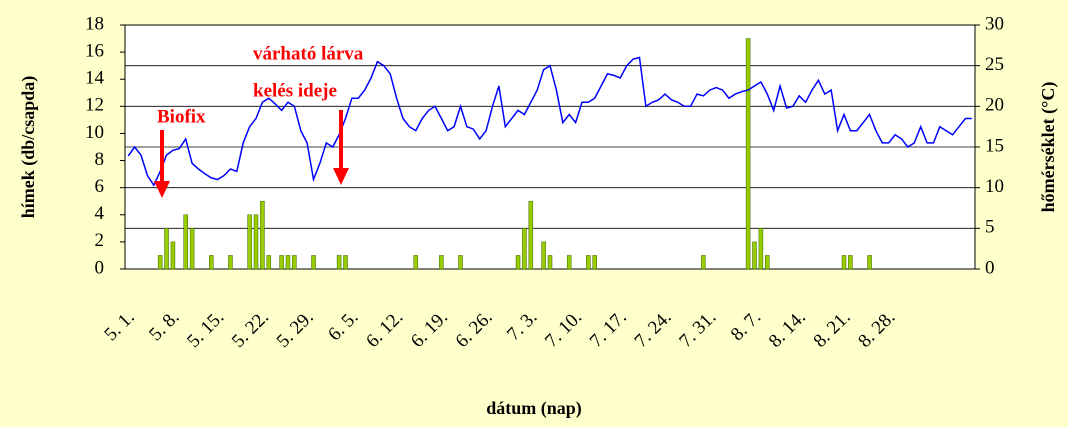 Image resolution: width=1068 pixels, height=427 pixels. What do you see at coordinates (295, 90) in the screenshot?
I see `annotation: kelés ideje` at bounding box center [295, 90].